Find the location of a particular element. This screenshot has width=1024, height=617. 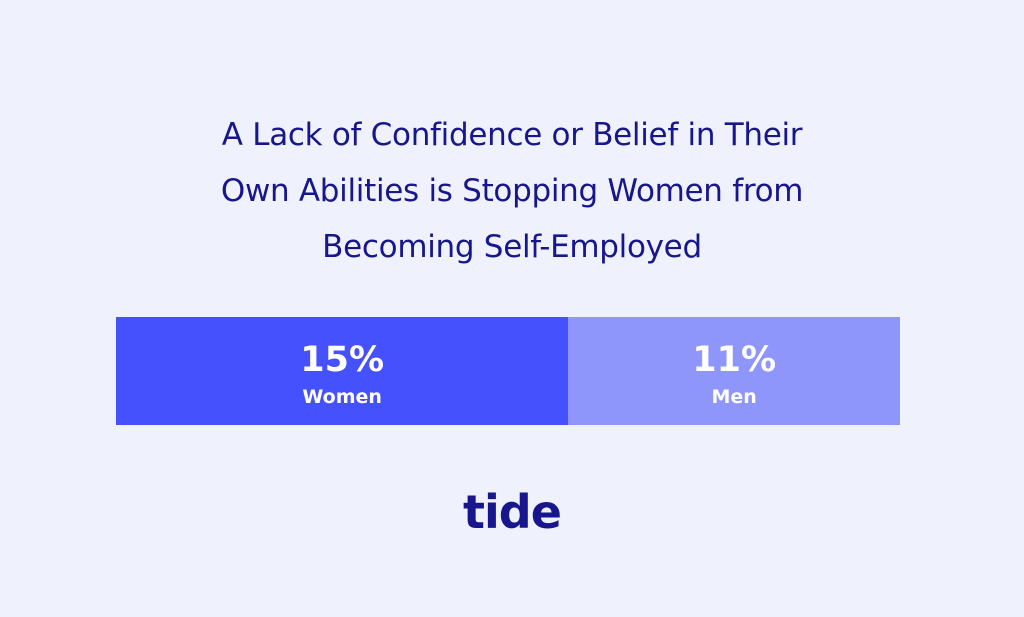

stacked-bar-chart: 15% Women 11% Men is located at coordinates (508, 371).